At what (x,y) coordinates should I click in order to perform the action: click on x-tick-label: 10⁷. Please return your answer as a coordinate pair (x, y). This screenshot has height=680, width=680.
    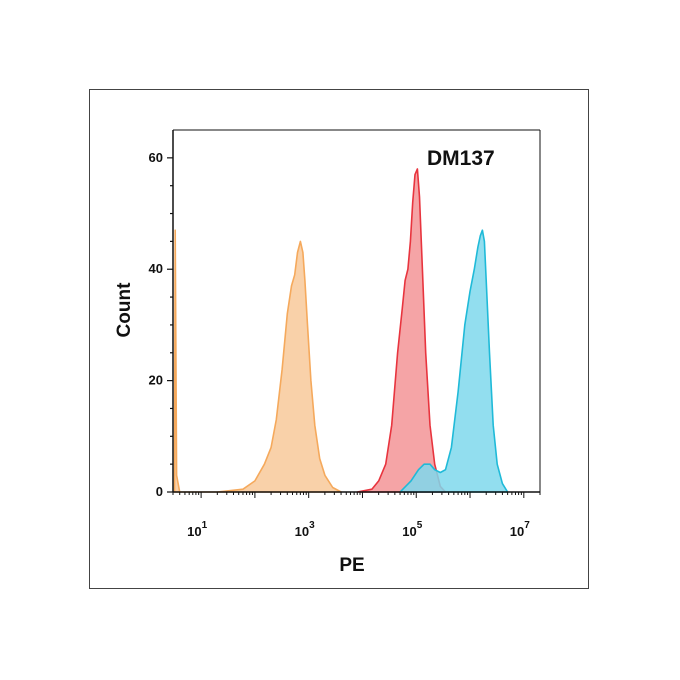
    Looking at the image, I should click on (520, 529).